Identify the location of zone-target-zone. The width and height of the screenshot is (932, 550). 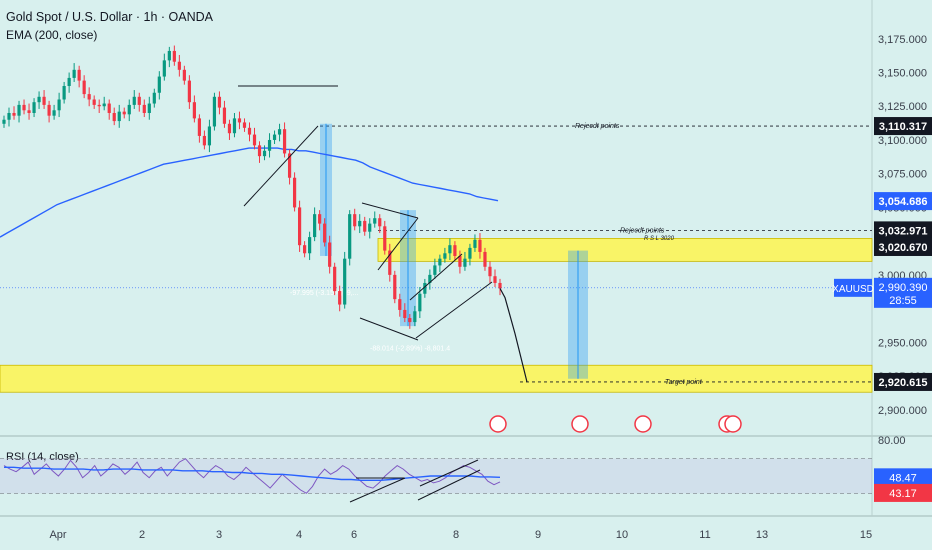
(436, 378).